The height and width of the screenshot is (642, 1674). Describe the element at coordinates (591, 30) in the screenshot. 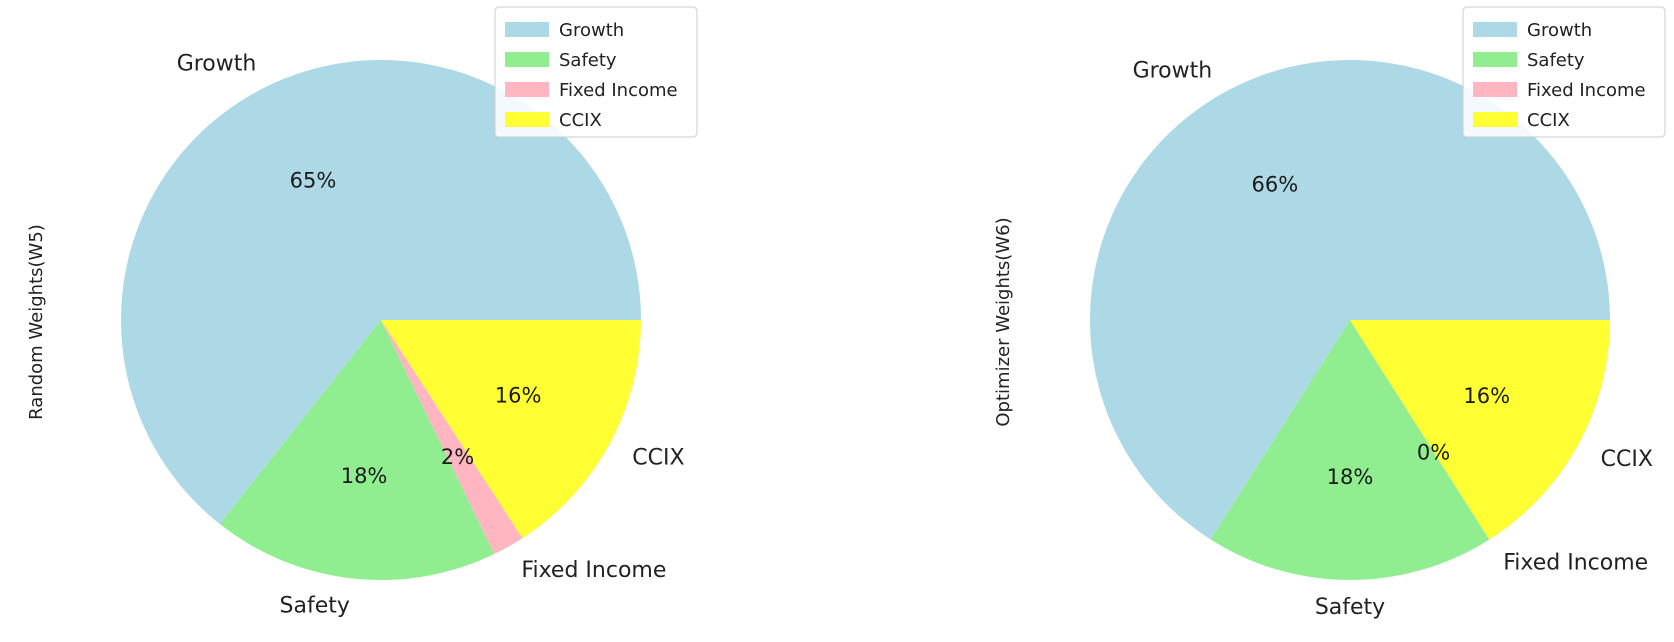

I see `random-weights-w5--legend-label-growth: Growth` at that location.